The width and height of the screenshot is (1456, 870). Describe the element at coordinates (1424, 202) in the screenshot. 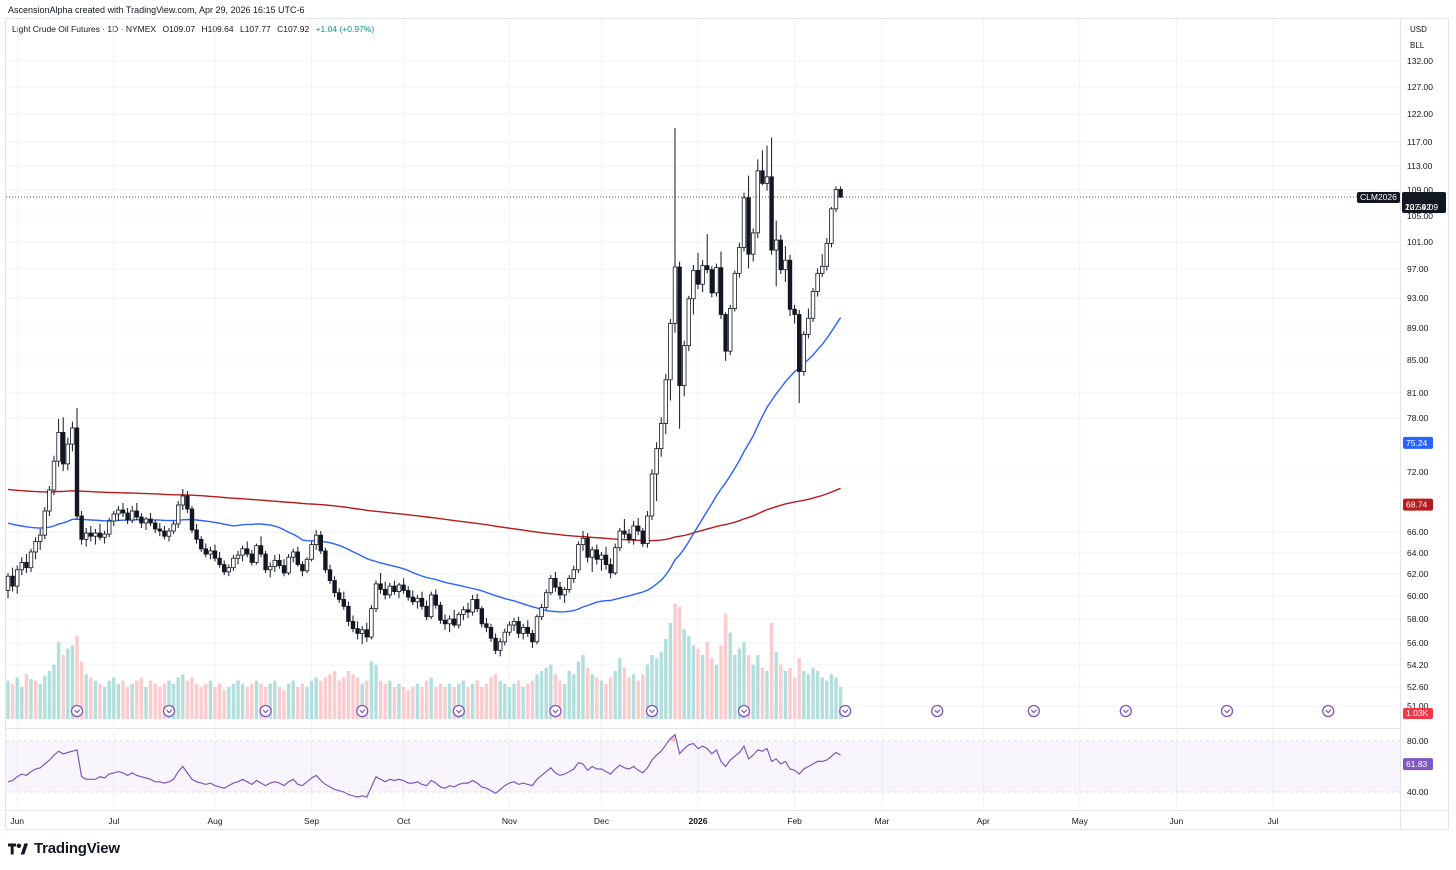

I see `last-price-badge: 107.92` at that location.